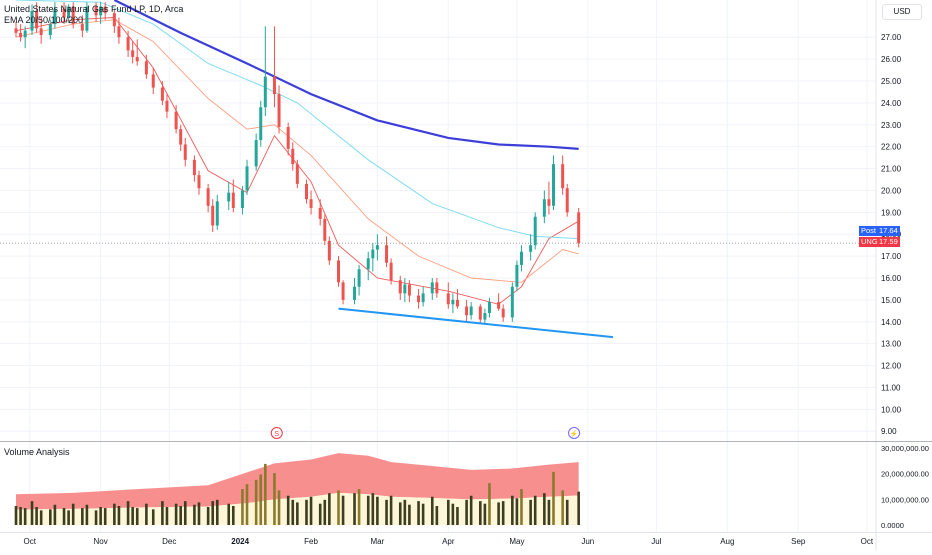  Describe the element at coordinates (905, 474) in the screenshot. I see `volume-tick-label: 20,000,000.00` at that location.